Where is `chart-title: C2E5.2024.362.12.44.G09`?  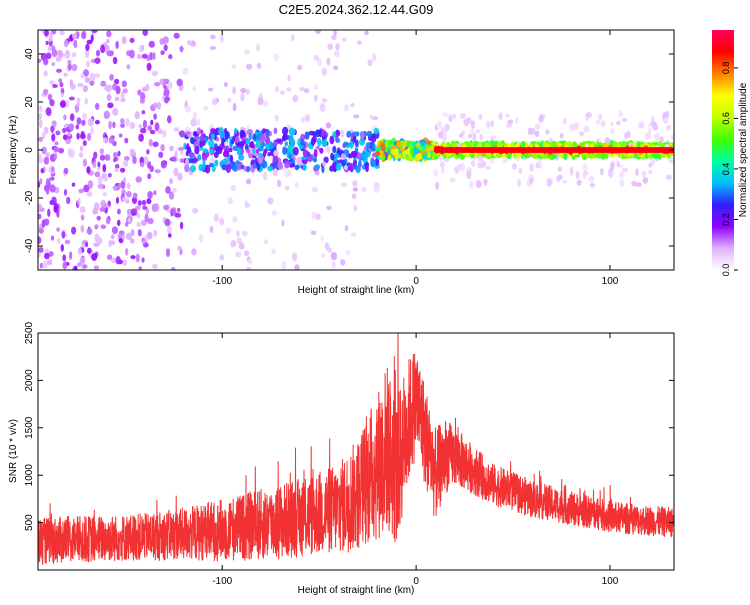
chart-title: C2E5.2024.362.12.44.G09 is located at coordinates (356, 9).